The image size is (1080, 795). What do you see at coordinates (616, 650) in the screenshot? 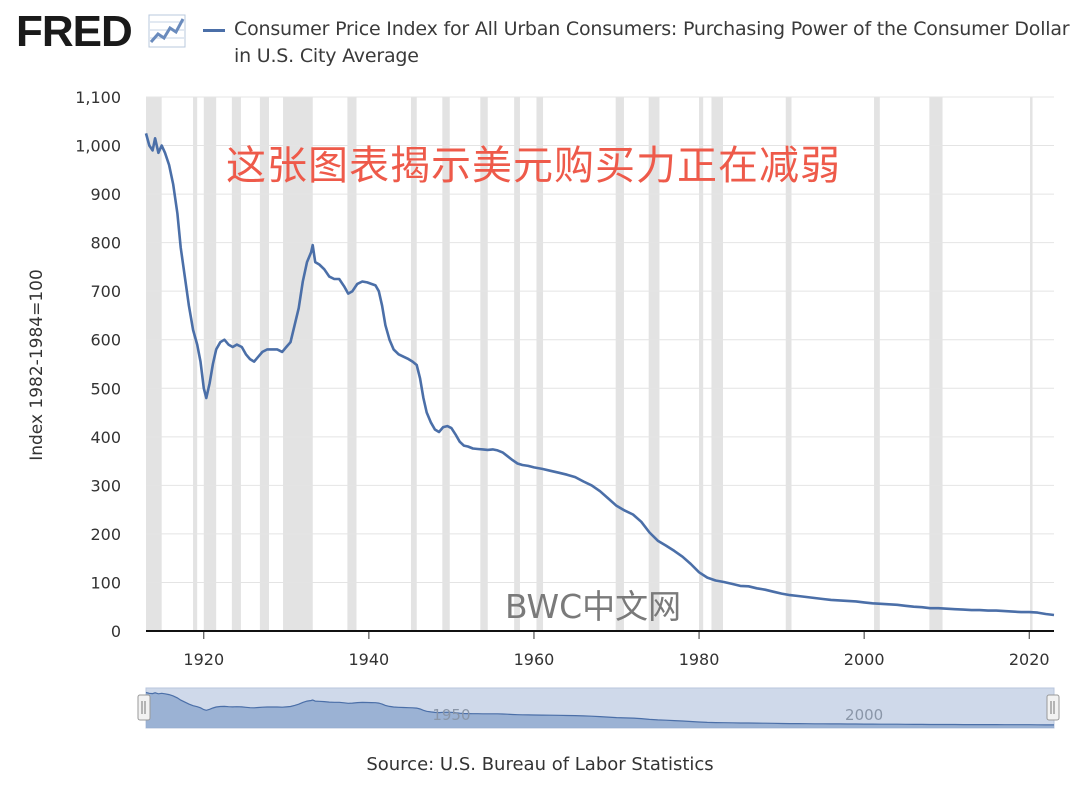
I see `x-axis-ticks: 1920 1940 1960 1980 2000 2020` at bounding box center [616, 650].